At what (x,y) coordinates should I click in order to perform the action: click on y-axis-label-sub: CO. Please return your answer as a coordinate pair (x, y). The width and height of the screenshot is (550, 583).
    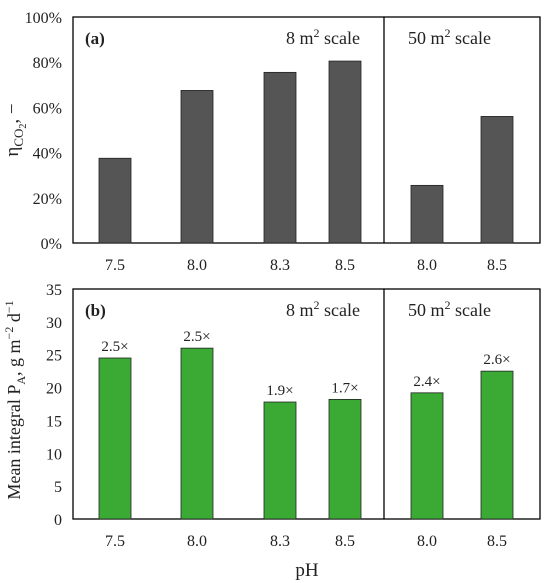
    Looking at the image, I should click on (18, 138).